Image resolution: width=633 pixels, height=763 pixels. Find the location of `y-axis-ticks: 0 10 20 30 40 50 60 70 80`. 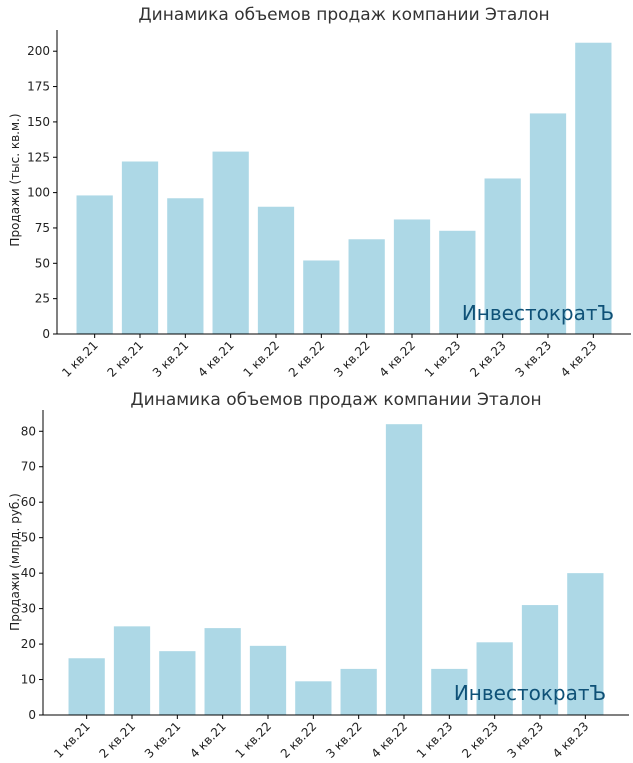

y-axis-ticks: 0 10 20 30 40 50 60 70 80 is located at coordinates (32, 573).